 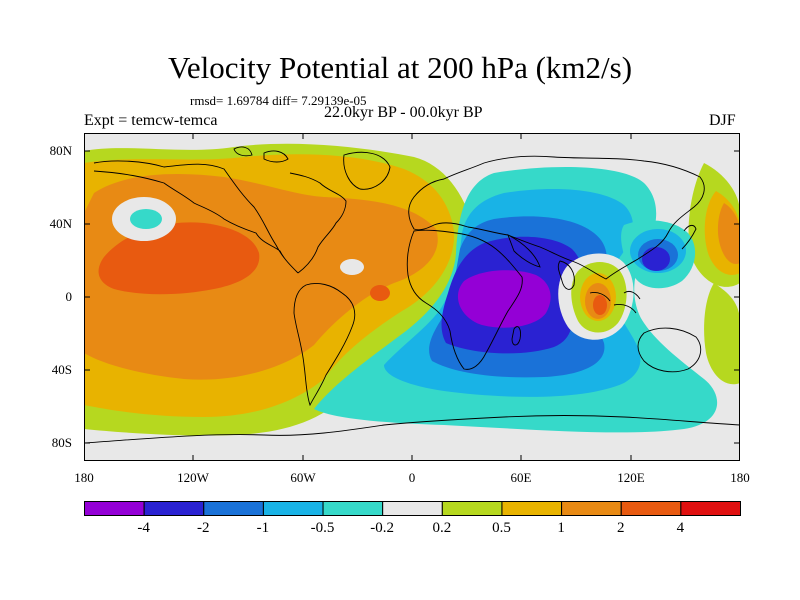 I want to click on colorbar-label: -1, so click(x=263, y=528).